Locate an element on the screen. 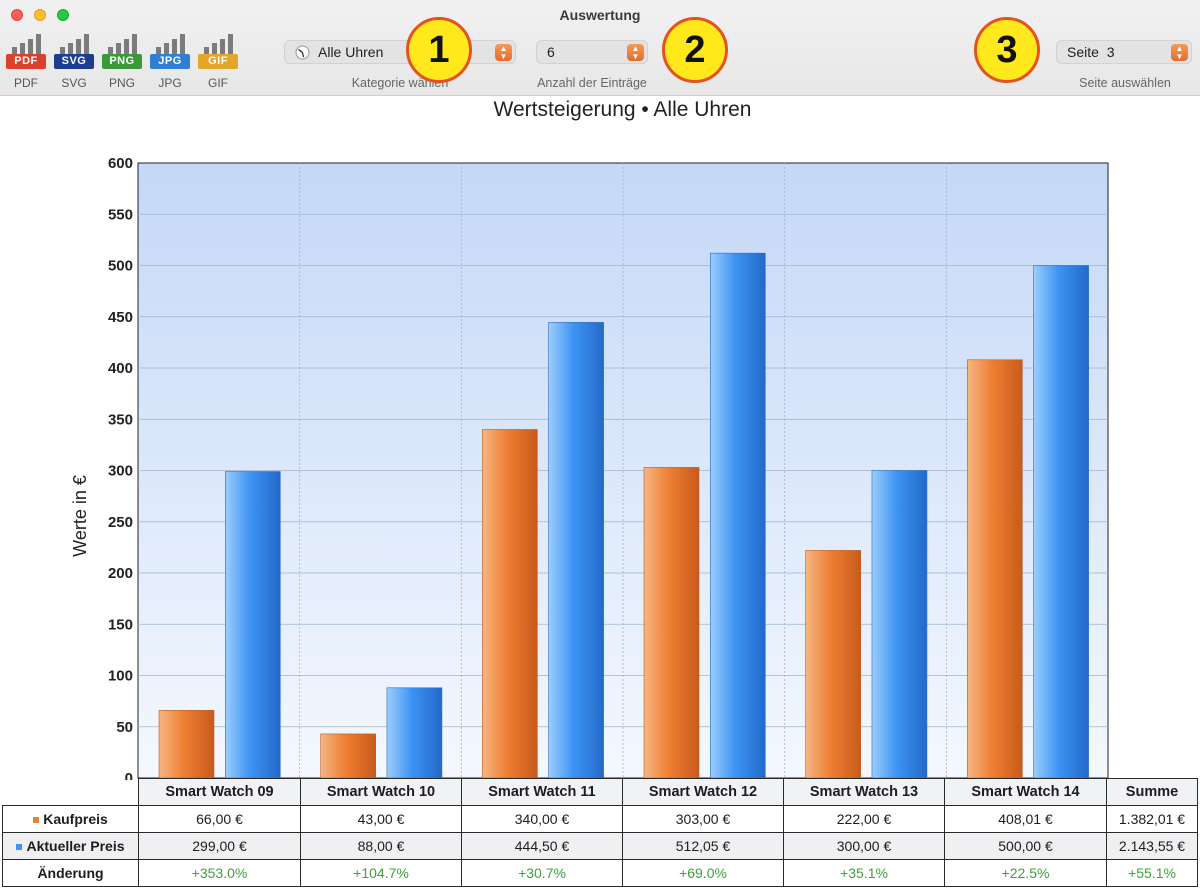  svg-tag: SVG is located at coordinates (74, 61).